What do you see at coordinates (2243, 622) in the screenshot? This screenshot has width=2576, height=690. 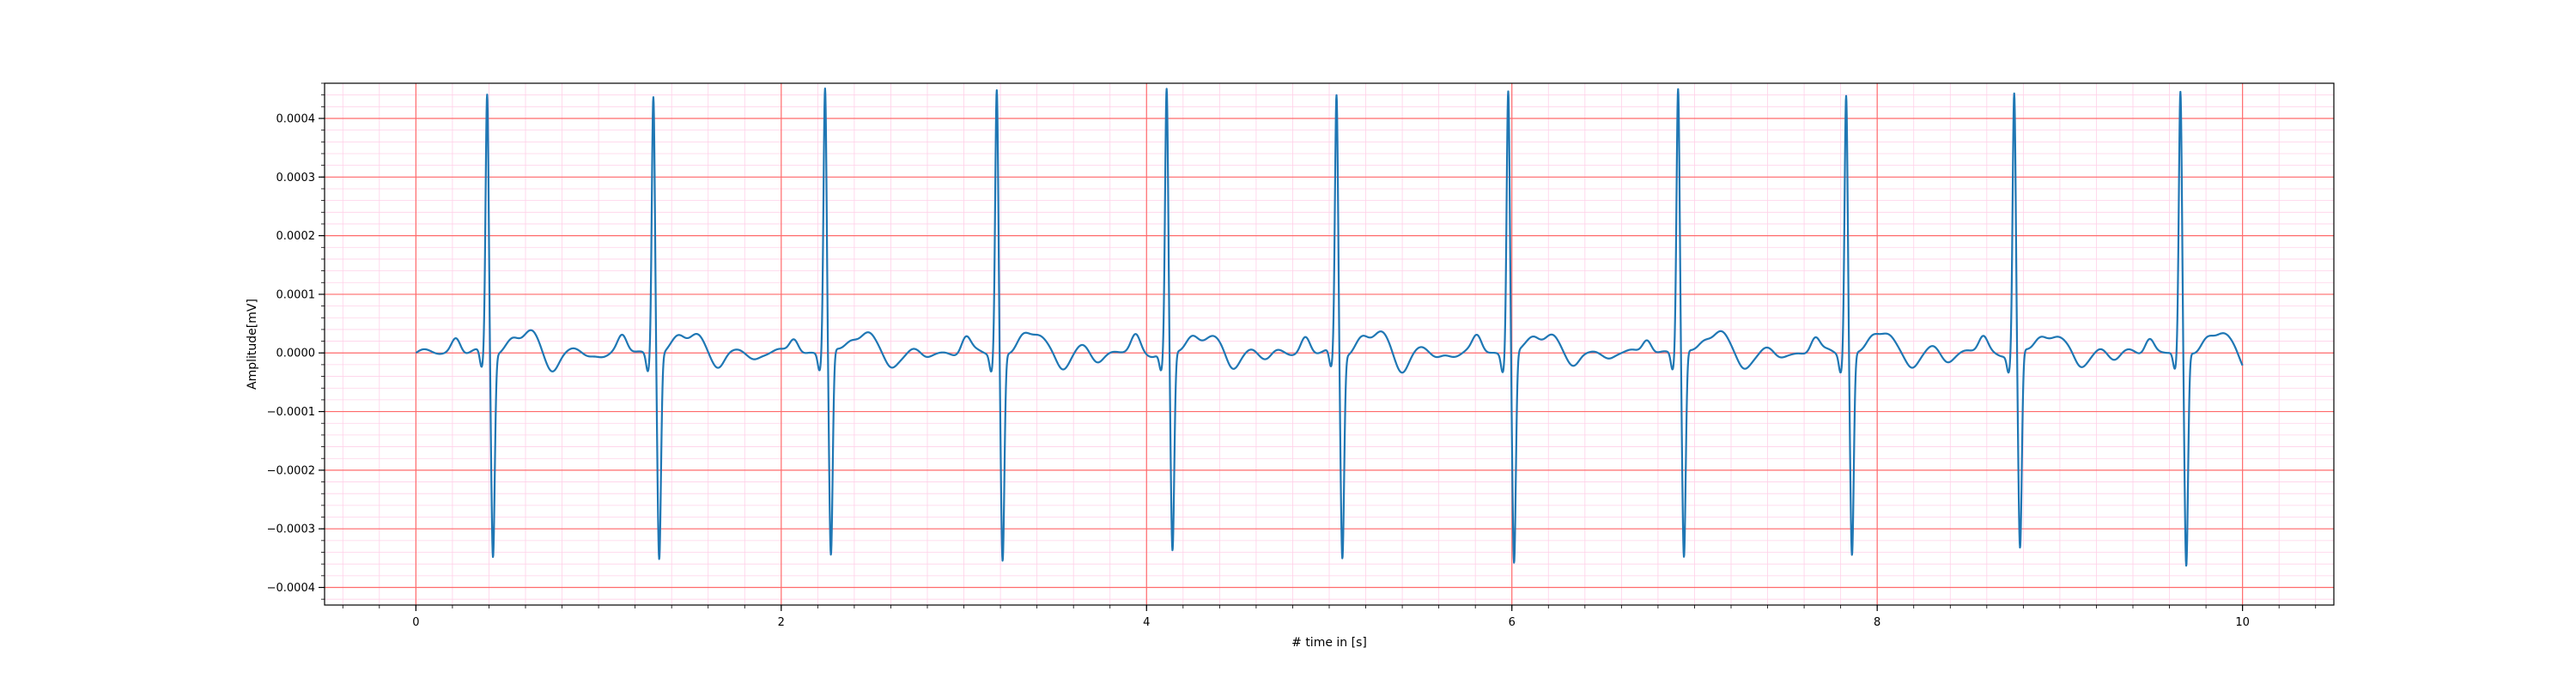 I see `x-tick-label: 10` at bounding box center [2243, 622].